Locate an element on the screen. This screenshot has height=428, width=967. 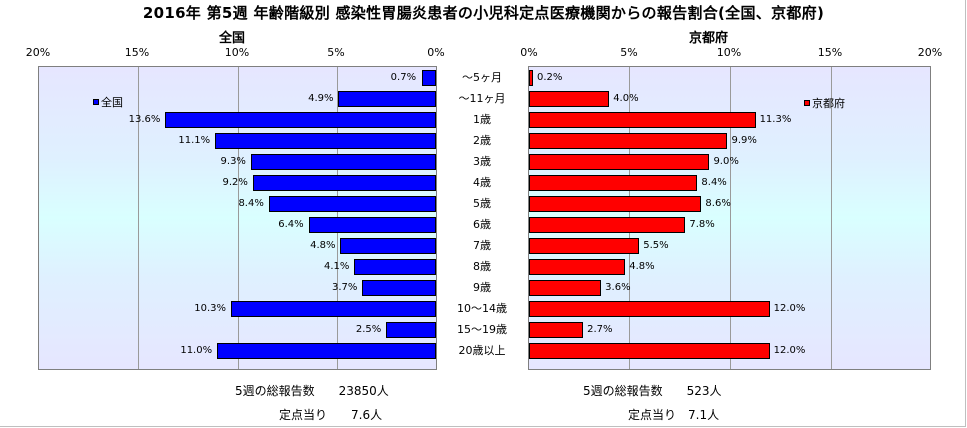
kyoto-value-label: 4.0% is located at coordinates (626, 98).